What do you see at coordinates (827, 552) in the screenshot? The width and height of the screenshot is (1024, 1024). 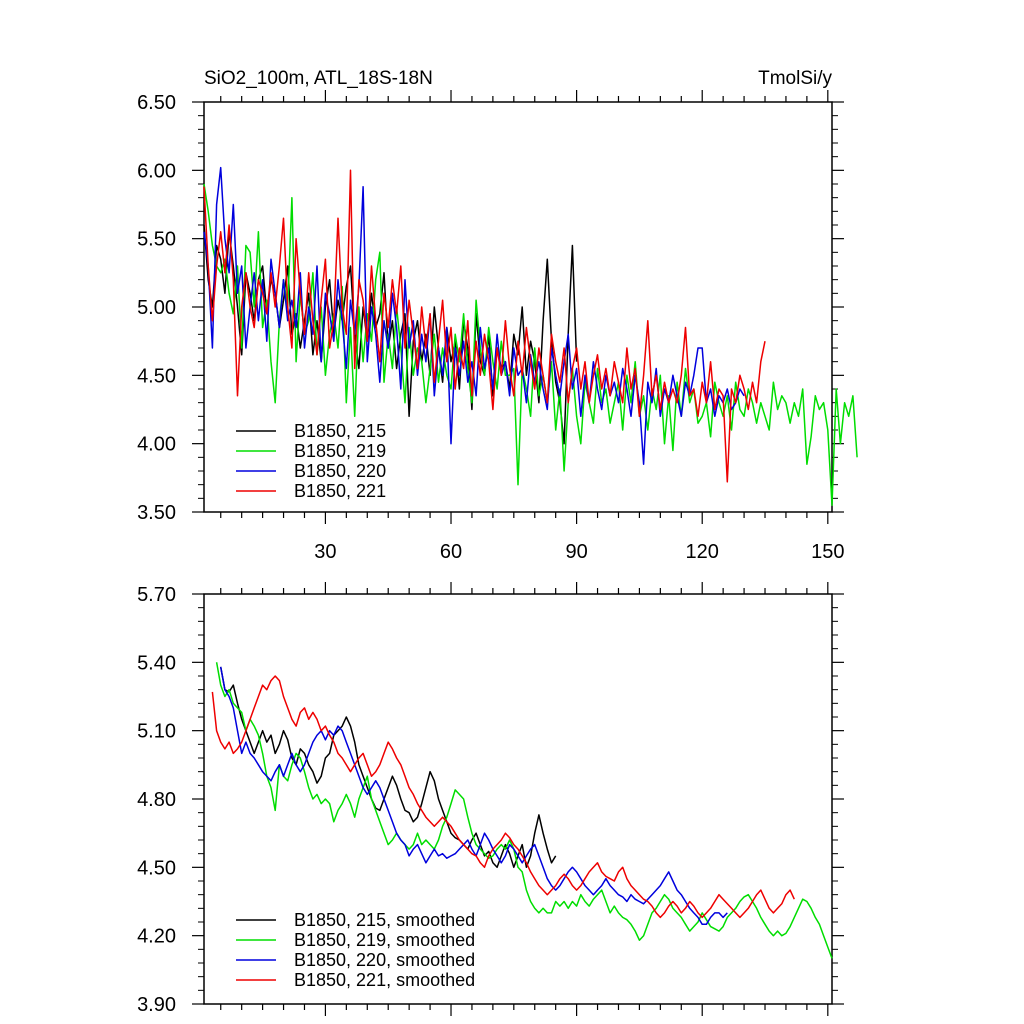 I see `top-xtick-label: 150` at bounding box center [827, 552].